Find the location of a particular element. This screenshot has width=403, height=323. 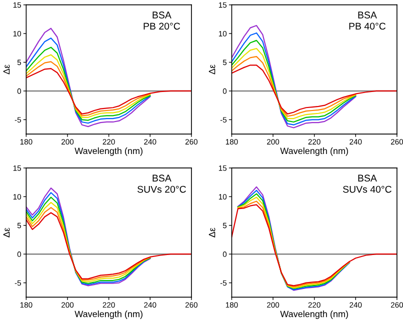

annotation: BSA PB 20°C is located at coordinates (162, 21).